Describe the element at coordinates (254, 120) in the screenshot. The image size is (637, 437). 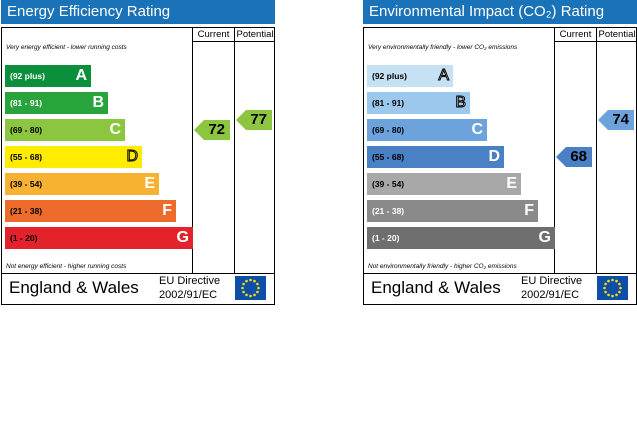
I see `potential-rating-arrow: 77` at that location.